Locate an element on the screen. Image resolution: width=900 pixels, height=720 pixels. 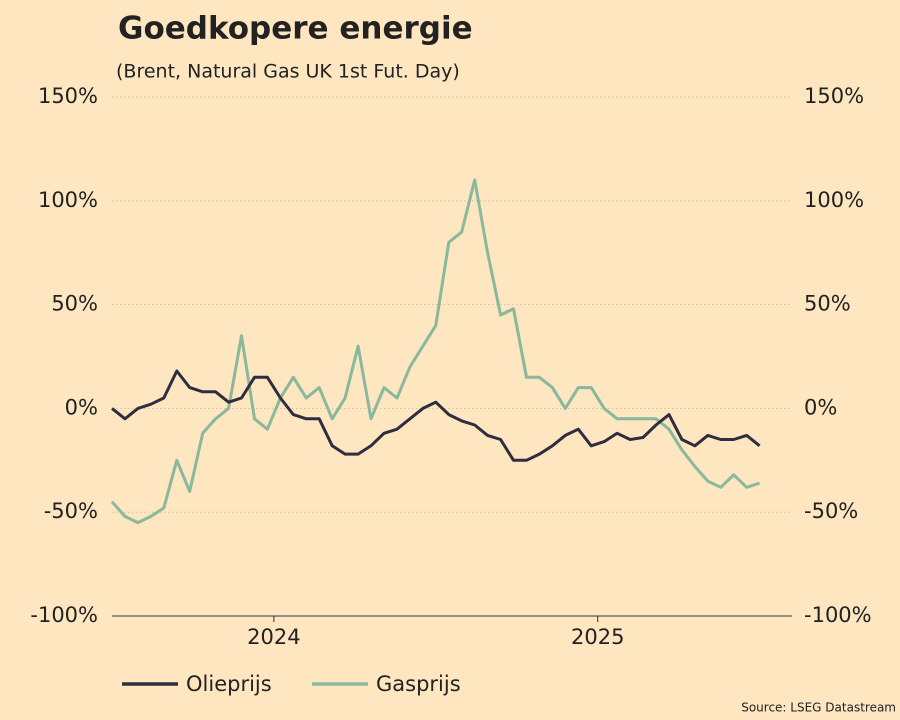
chart-subtitle: (Brent, Natural Gas UK 1st Fut. Day) is located at coordinates (288, 72).